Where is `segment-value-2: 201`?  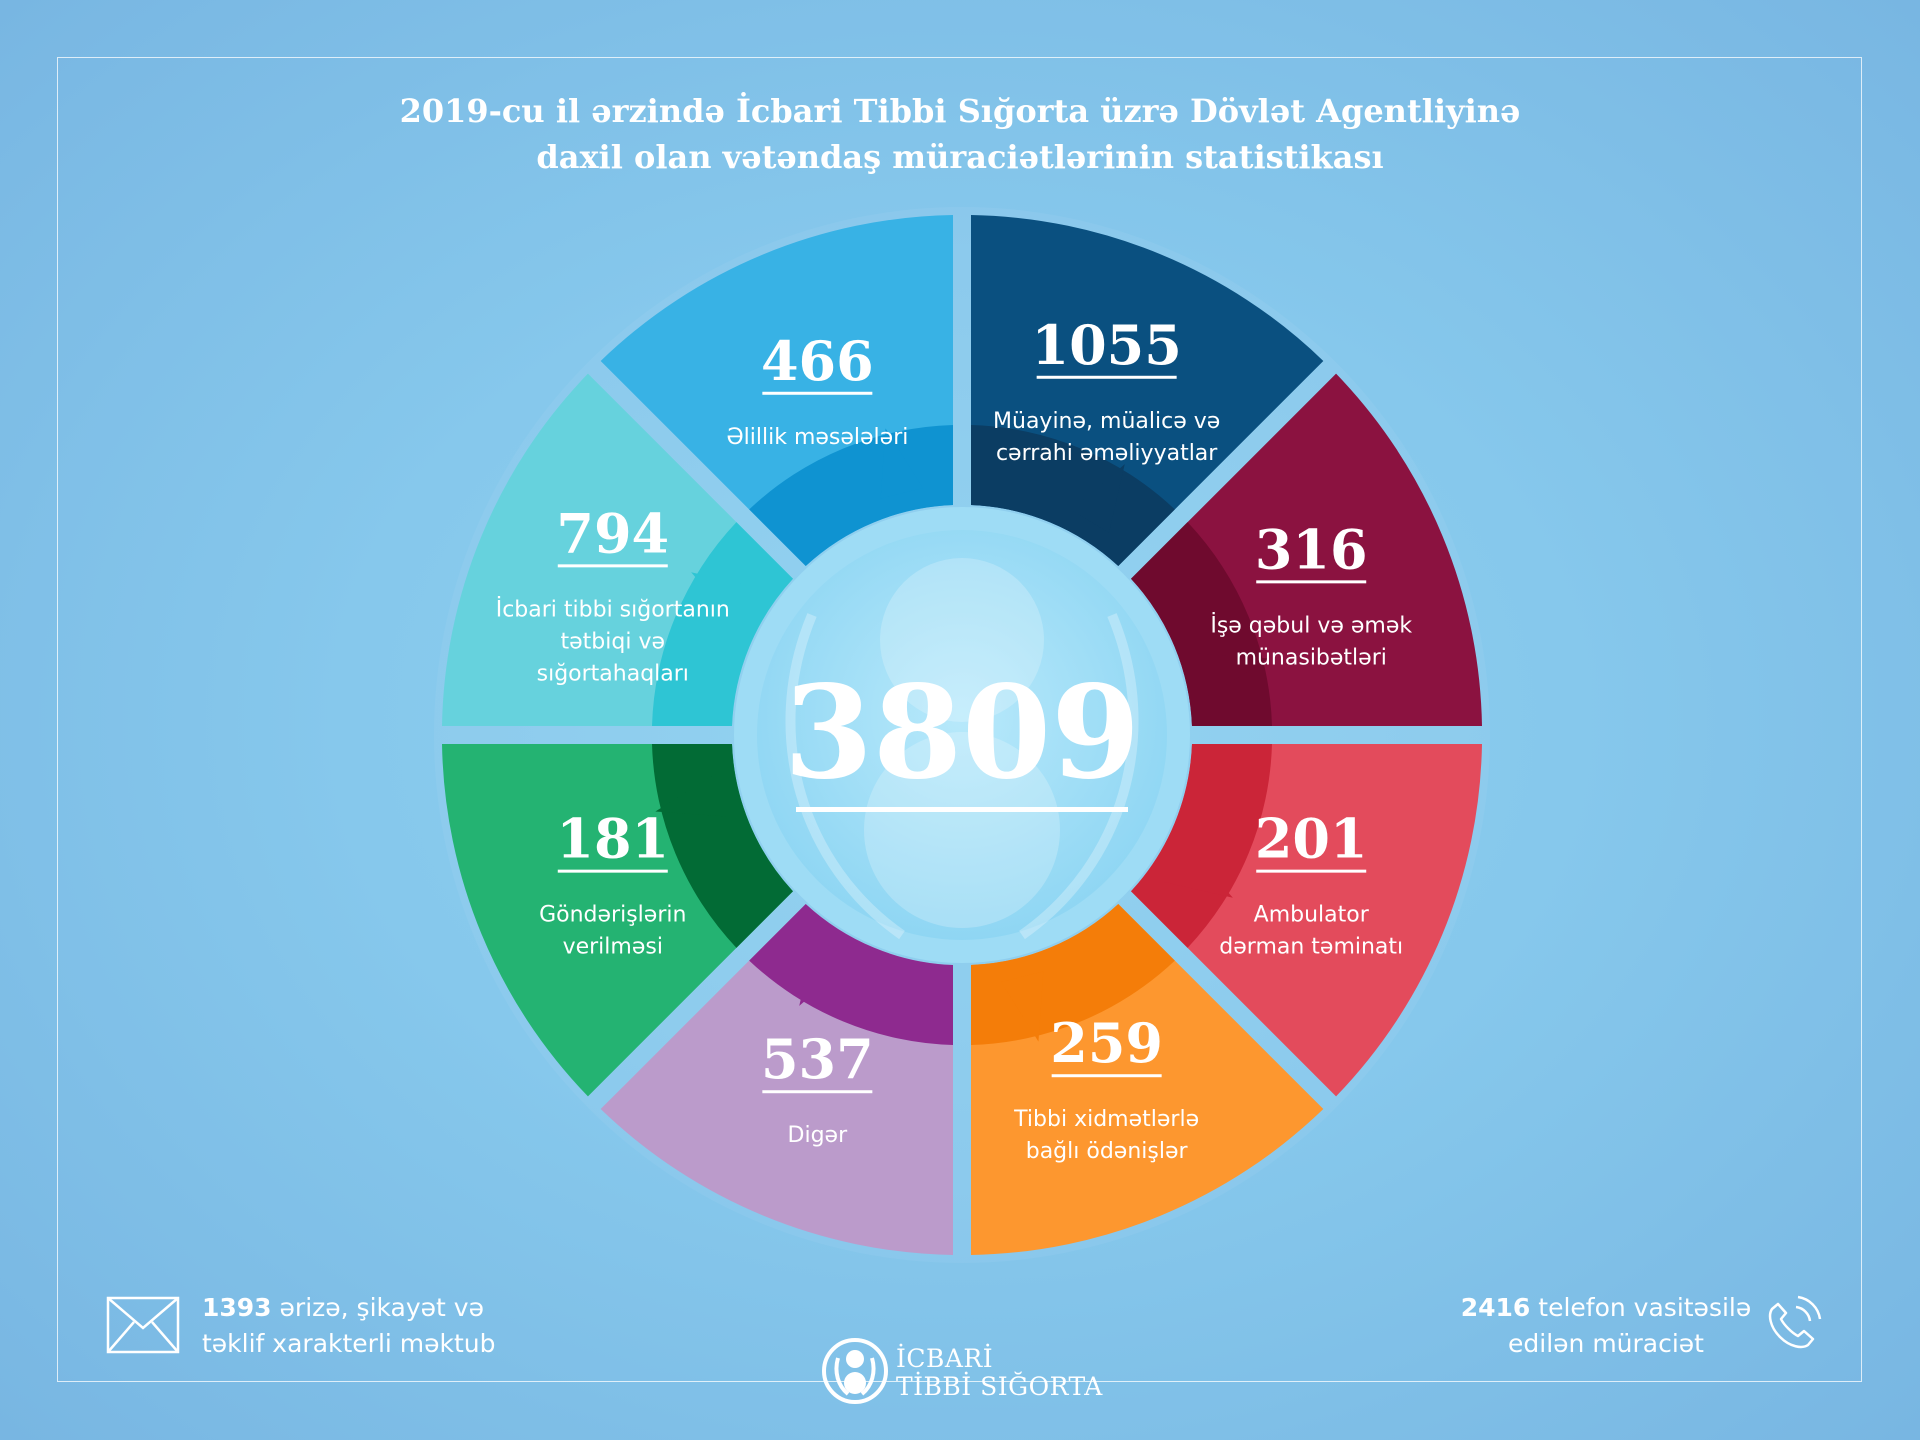
segment-value-2: 201 is located at coordinates (1311, 839).